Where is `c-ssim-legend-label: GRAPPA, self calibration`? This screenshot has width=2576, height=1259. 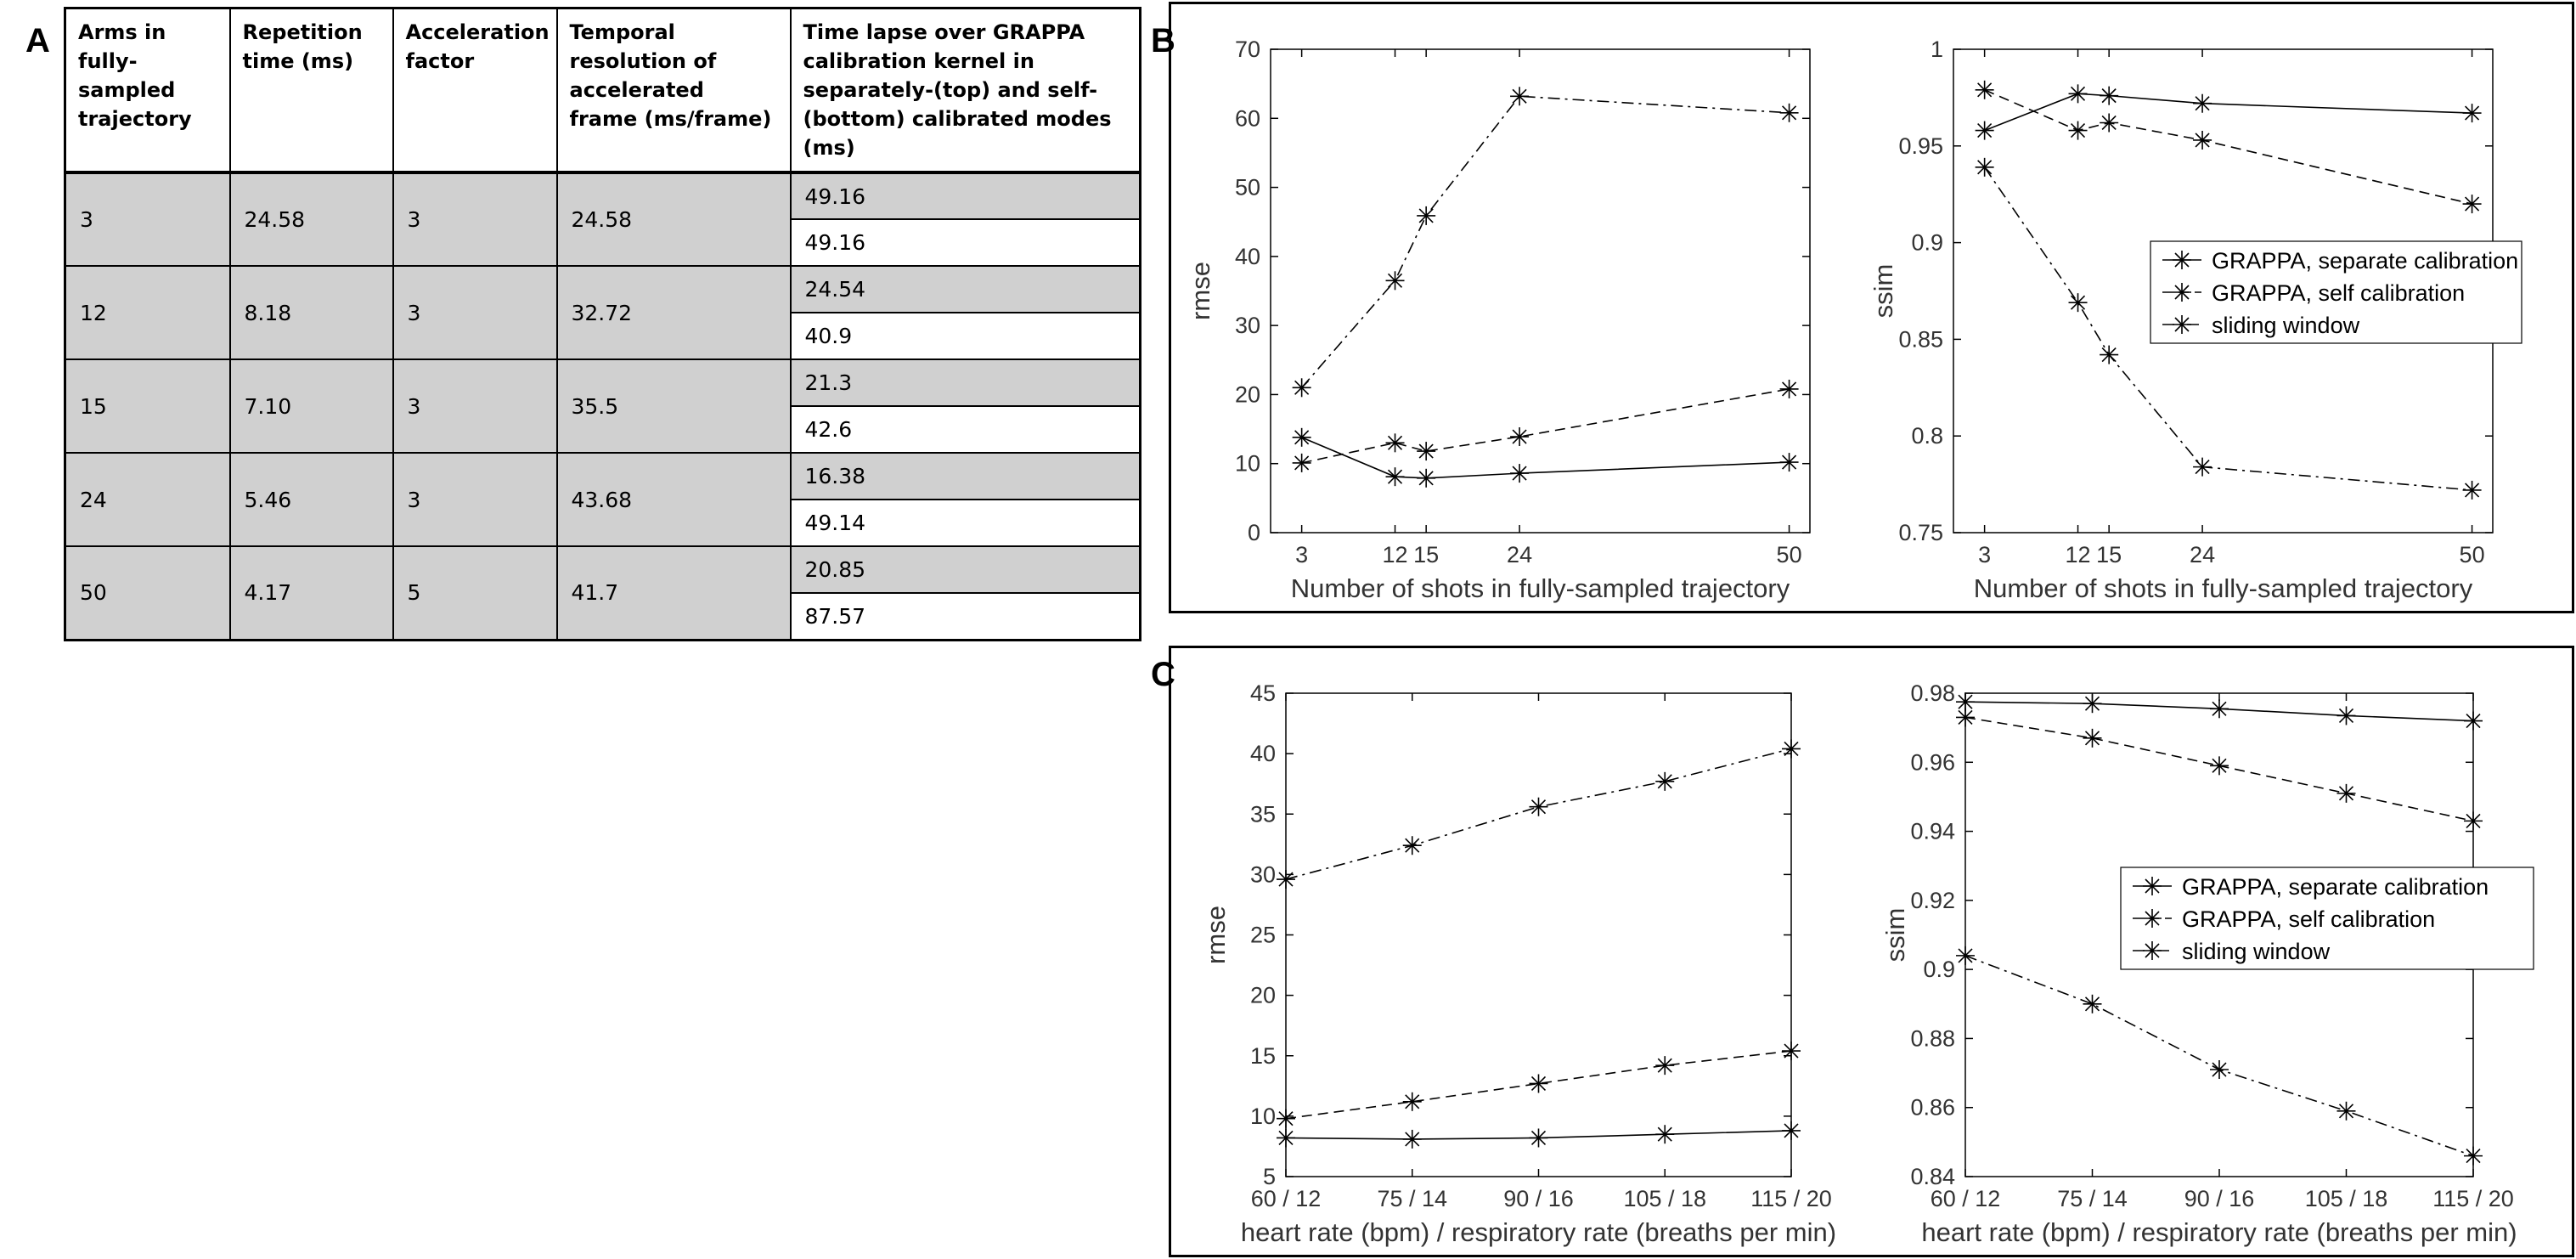
c-ssim-legend-label: GRAPPA, self calibration is located at coordinates (2308, 919).